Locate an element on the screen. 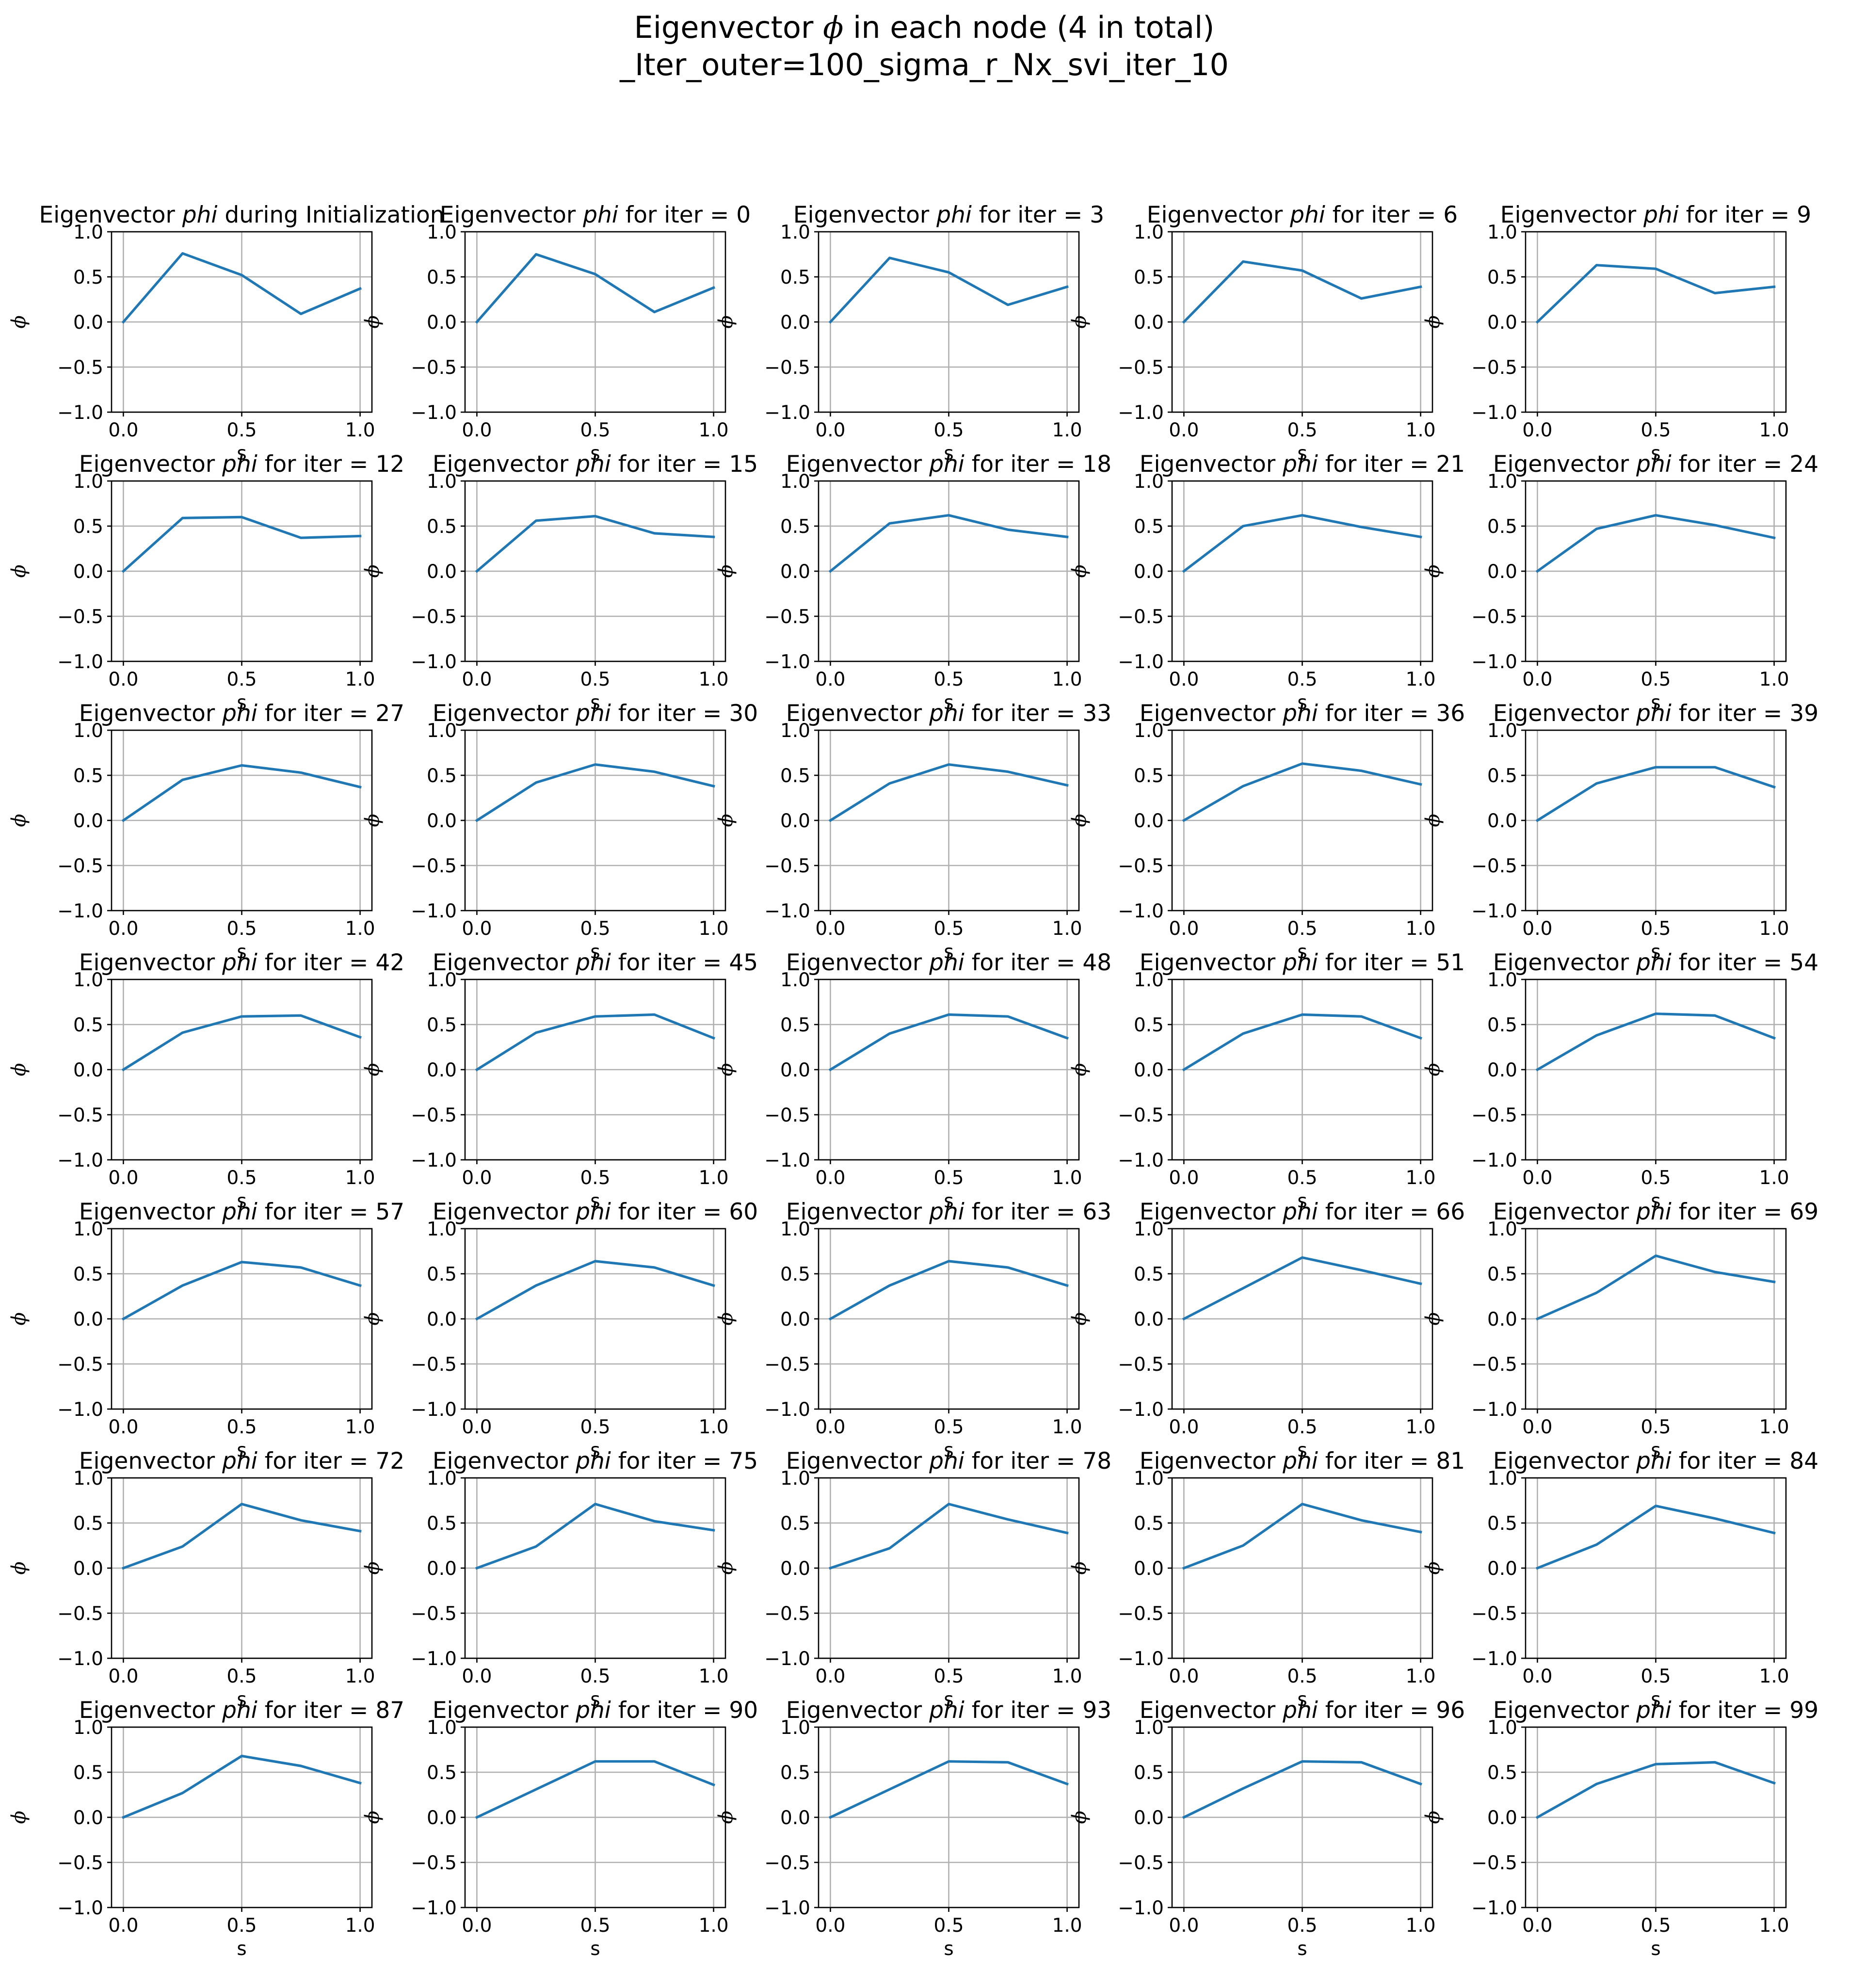 The height and width of the screenshot is (1988, 1849). subplot-title: Eigenvector phi for iter = 0 is located at coordinates (595, 215).